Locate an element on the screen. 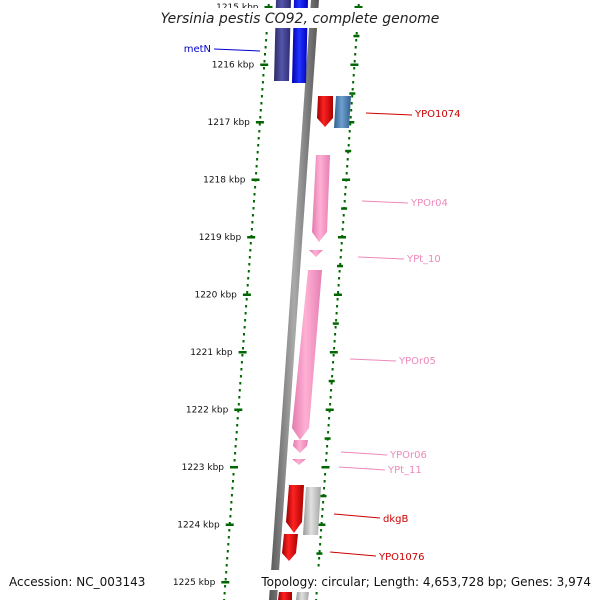 The image size is (600, 600). kbp-label: 1217 kbp is located at coordinates (228, 123).